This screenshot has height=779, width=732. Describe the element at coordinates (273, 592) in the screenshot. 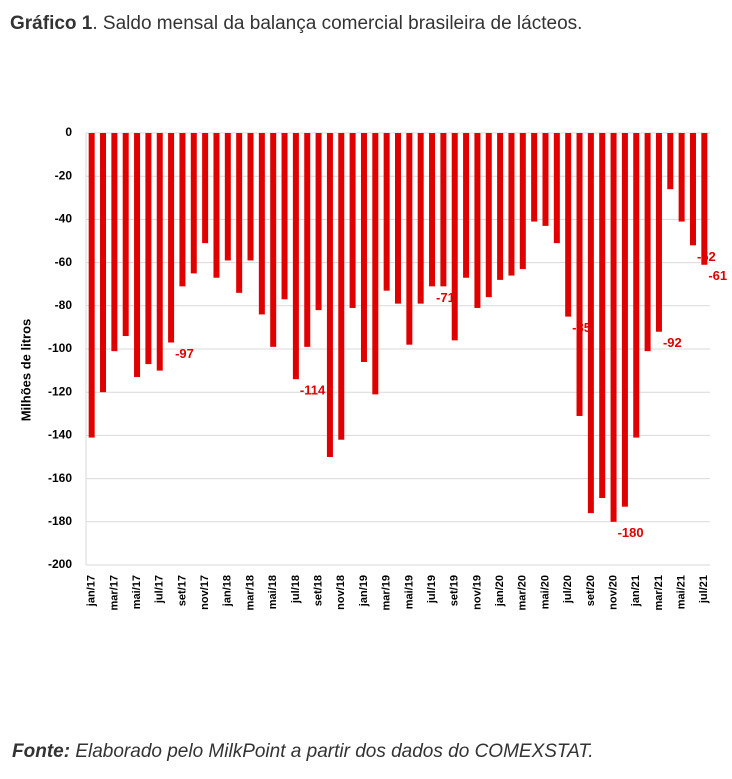

I see `x-tick-label: mai/18` at that location.